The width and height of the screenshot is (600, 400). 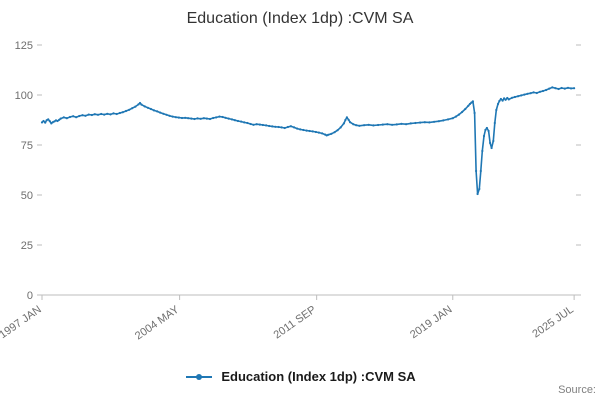 I want to click on x-tick-label: 1997 JAN, so click(x=22, y=323).